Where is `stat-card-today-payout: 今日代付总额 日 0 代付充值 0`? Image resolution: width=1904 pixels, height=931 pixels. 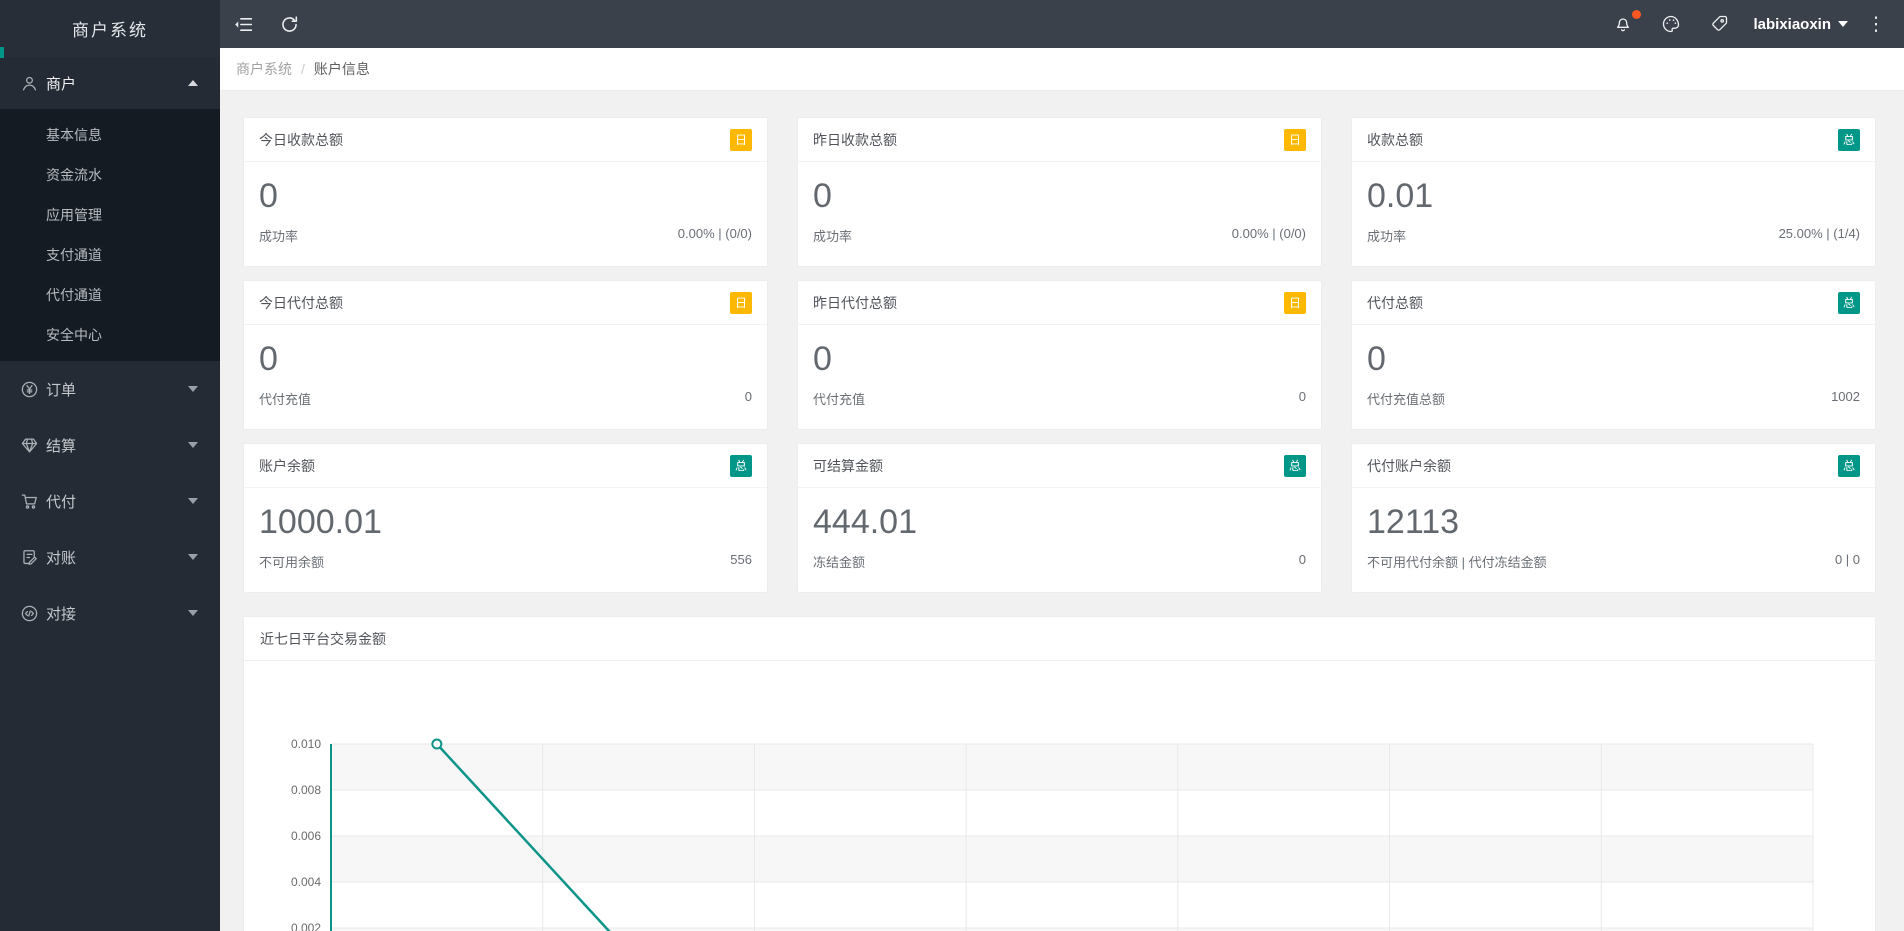 stat-card-today-payout: 今日代付总额 日 0 代付充值 0 is located at coordinates (505, 355).